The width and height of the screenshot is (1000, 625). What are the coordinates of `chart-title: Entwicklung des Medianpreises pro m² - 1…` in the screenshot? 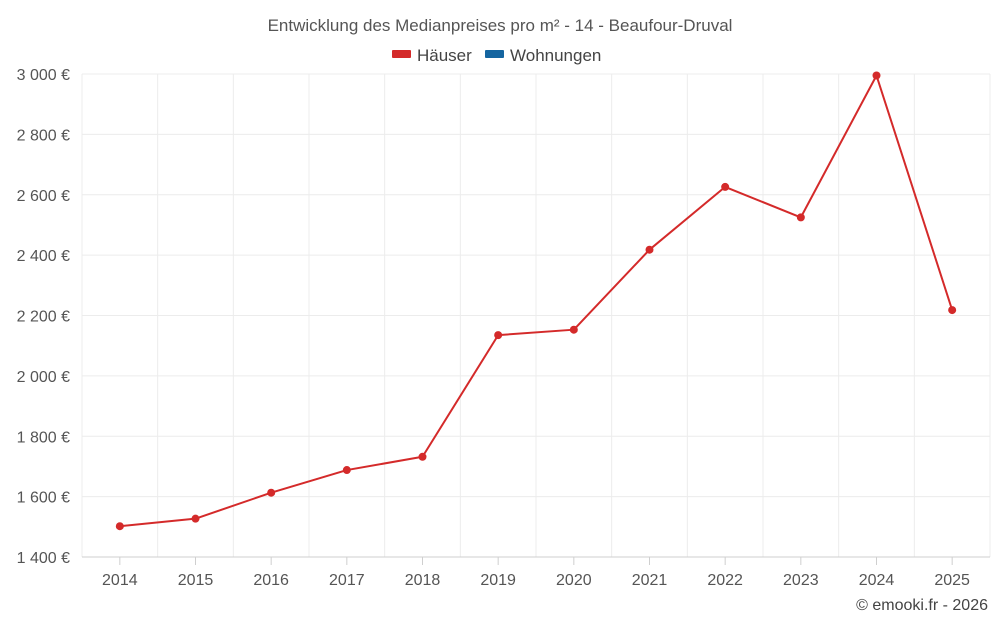 It's located at (500, 25).